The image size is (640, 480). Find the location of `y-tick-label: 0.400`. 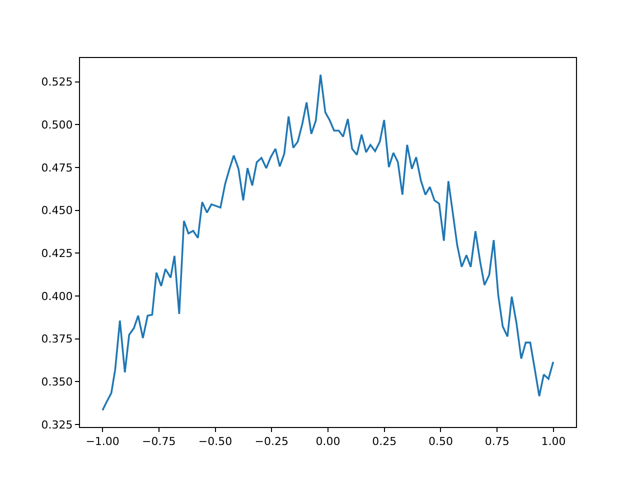

y-tick-label: 0.400 is located at coordinates (57, 296).